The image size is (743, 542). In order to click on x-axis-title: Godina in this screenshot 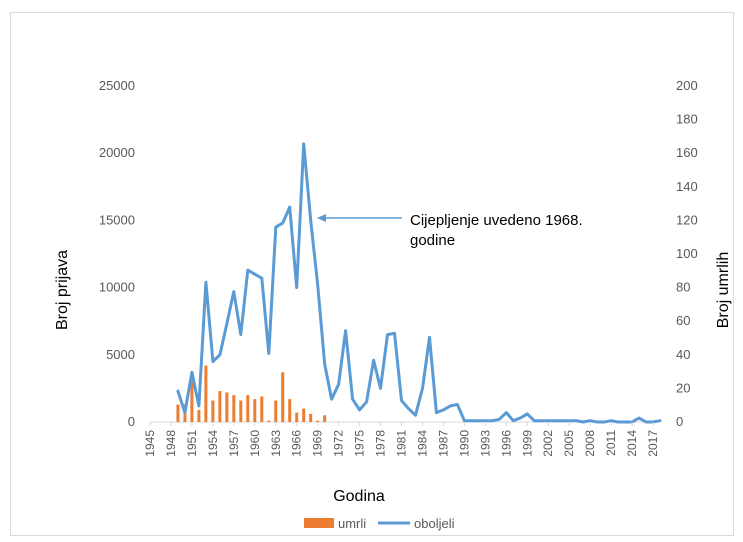, I will do `click(359, 496)`.